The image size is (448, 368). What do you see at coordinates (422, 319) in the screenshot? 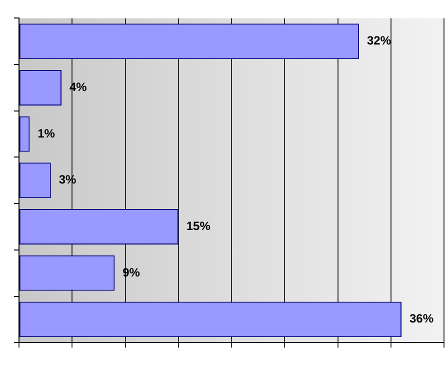
I see `data-label: 36%` at bounding box center [422, 319].